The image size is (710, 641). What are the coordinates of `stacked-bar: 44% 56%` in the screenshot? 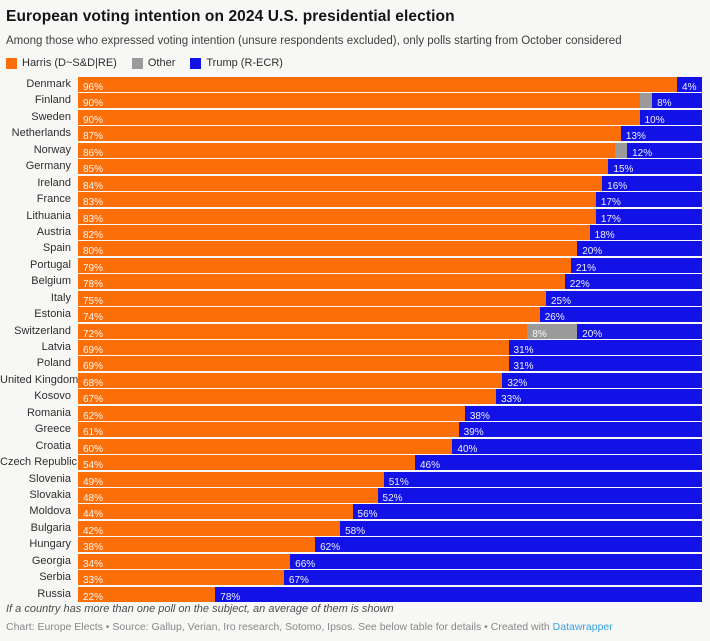 It's located at (390, 512).